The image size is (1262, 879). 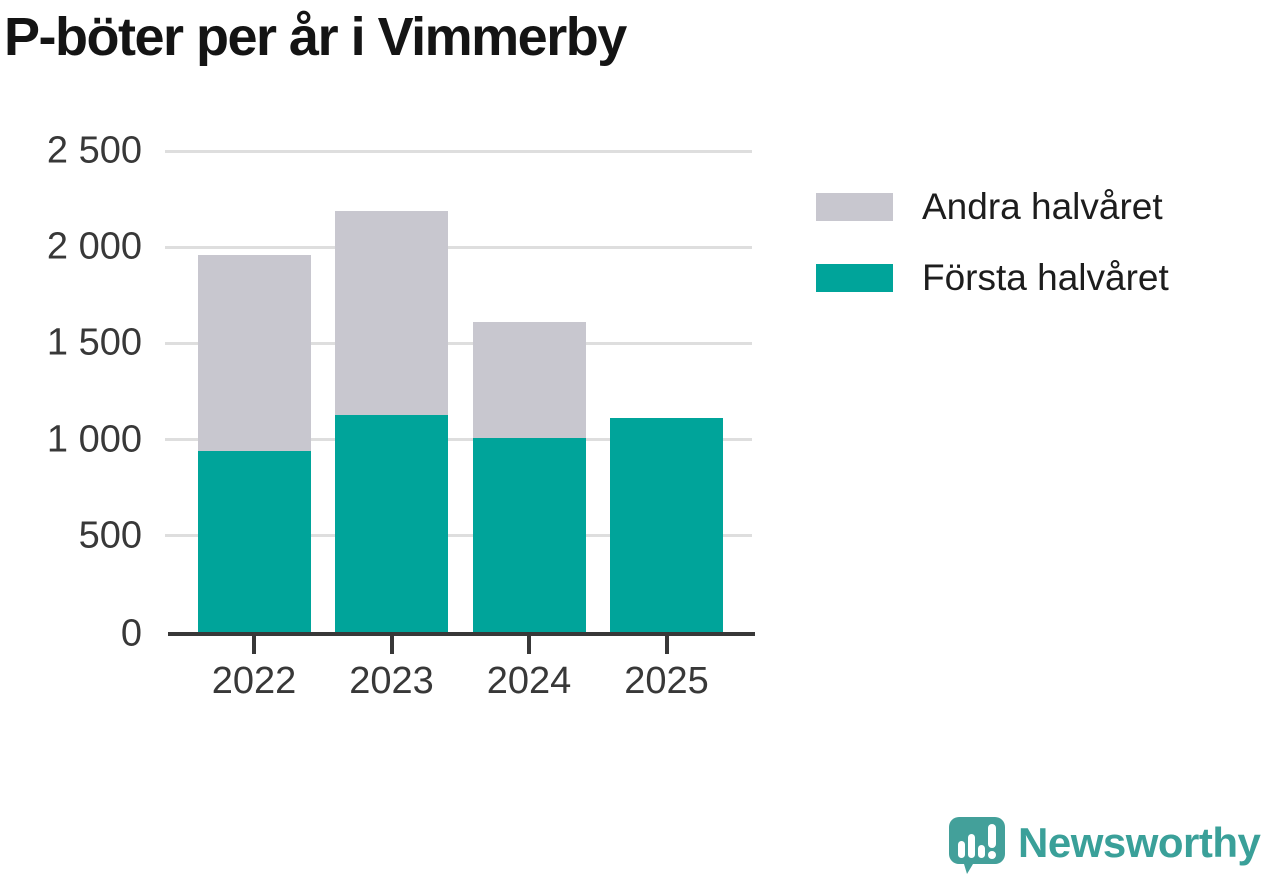 I want to click on x-axis-tick-2024, so click(x=529, y=645).